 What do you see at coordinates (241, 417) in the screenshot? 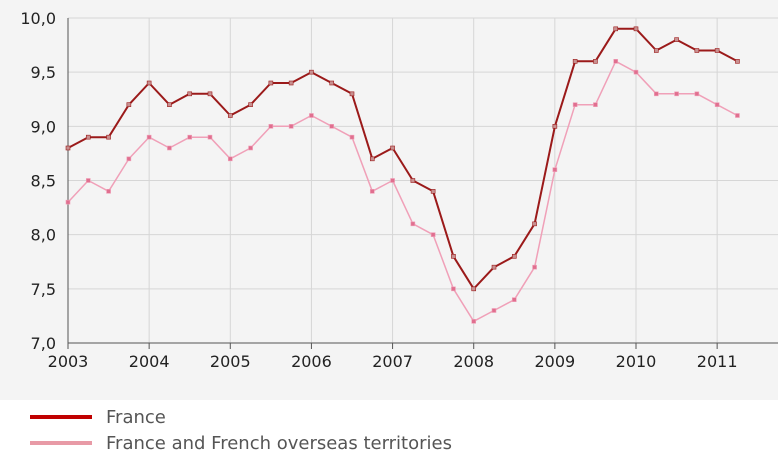
I see `legend-item-france: France` at bounding box center [241, 417].